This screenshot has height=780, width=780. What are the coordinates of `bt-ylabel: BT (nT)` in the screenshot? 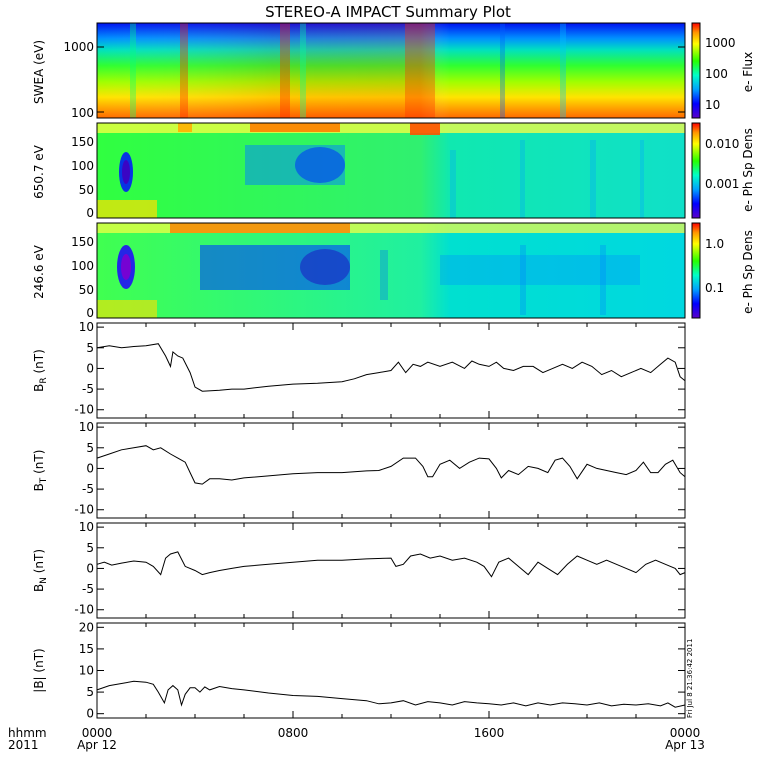 It's located at (40, 471).